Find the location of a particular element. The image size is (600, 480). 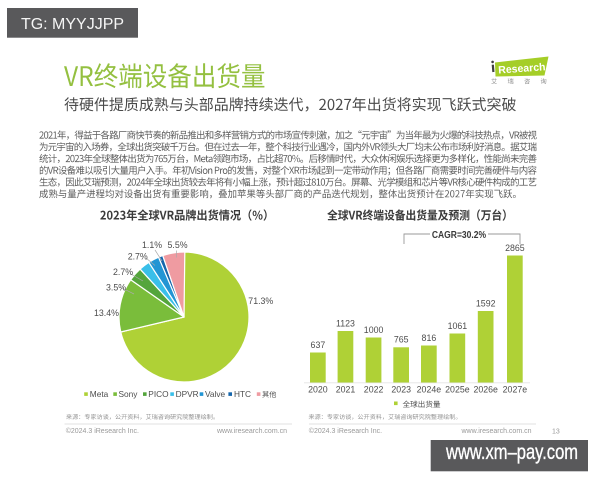

svg-text: 13.4% is located at coordinates (106, 313).